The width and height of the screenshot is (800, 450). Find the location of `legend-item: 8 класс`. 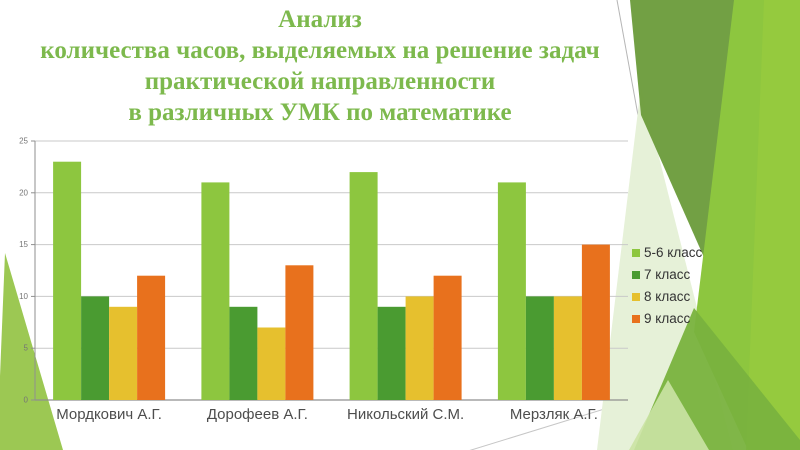

legend-item: 8 класс is located at coordinates (667, 296).